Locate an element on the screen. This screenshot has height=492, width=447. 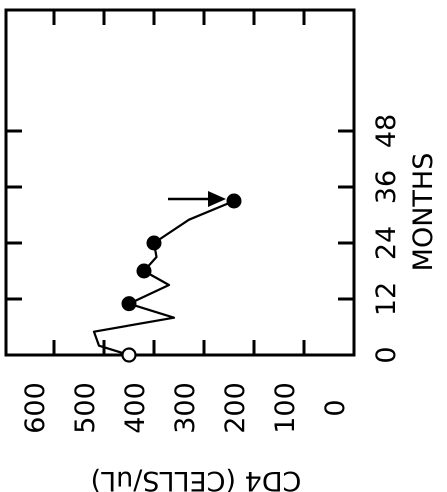
data-marks is located at coordinates (167, 277).